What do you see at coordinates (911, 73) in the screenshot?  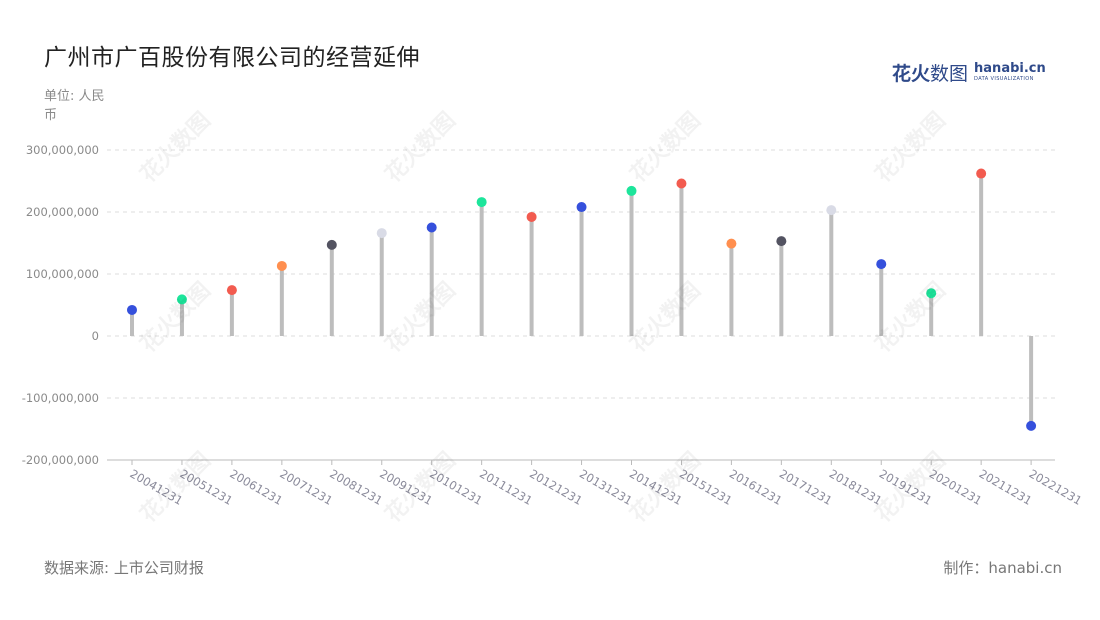 I see `logo-cn-bold: 花火` at bounding box center [911, 73].